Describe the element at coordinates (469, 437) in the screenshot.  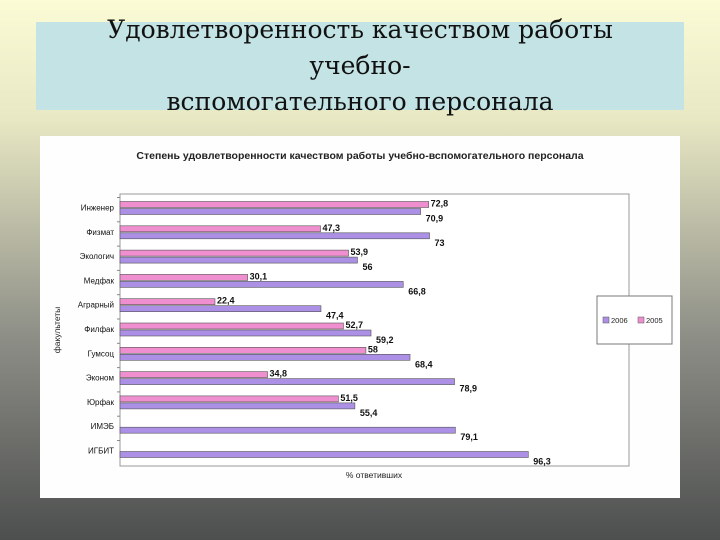
I see `value-label-2006: 79,1` at that location.